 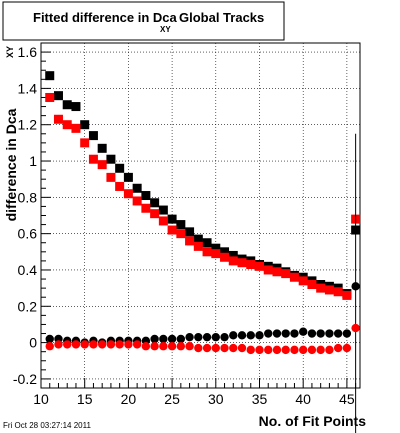 I want to click on y-axis-title: difference in Dca, so click(x=11, y=164).